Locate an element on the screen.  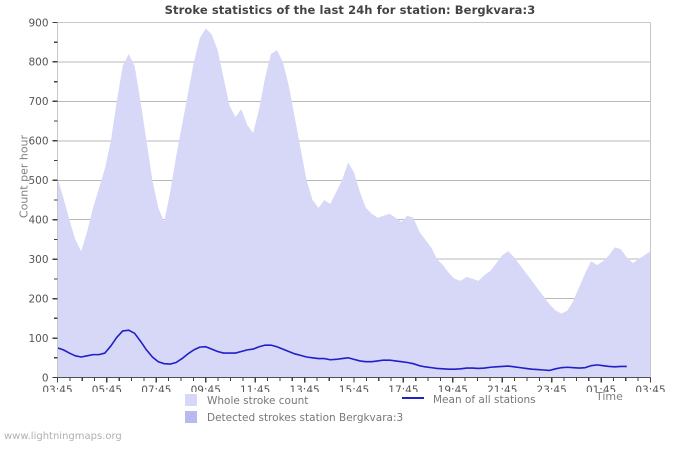
y-tick-label: 0 is located at coordinates (45, 378).